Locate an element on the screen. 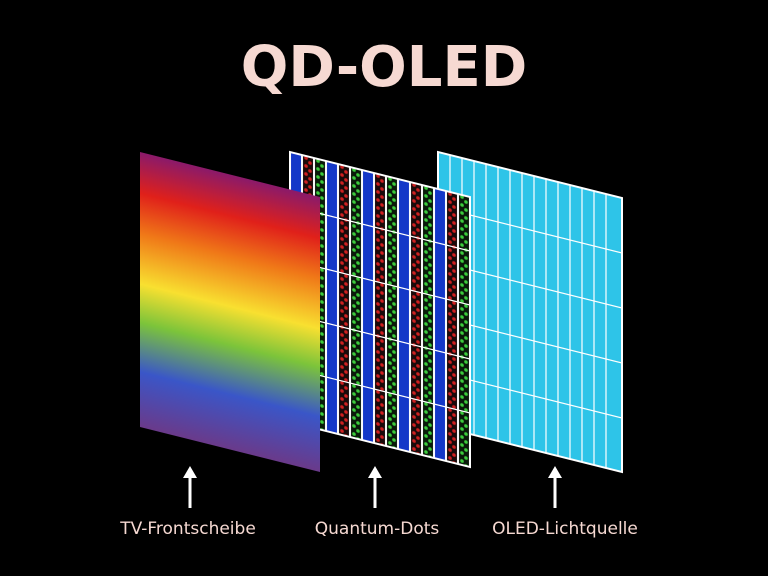 This screenshot has width=768, height=576. front-panel is located at coordinates (230, 312).